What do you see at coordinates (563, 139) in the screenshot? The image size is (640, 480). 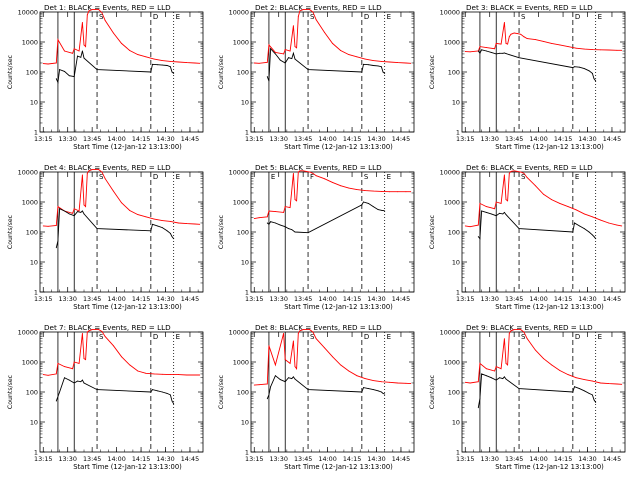 I see `x-tick-label: 14:15` at bounding box center [563, 139].